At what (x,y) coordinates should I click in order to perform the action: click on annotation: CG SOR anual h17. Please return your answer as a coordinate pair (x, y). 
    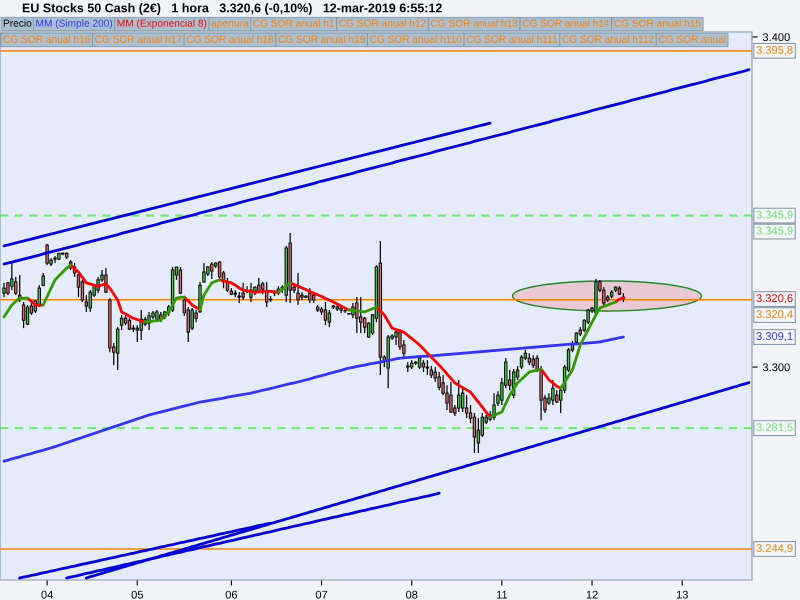
    Looking at the image, I should click on (138, 39).